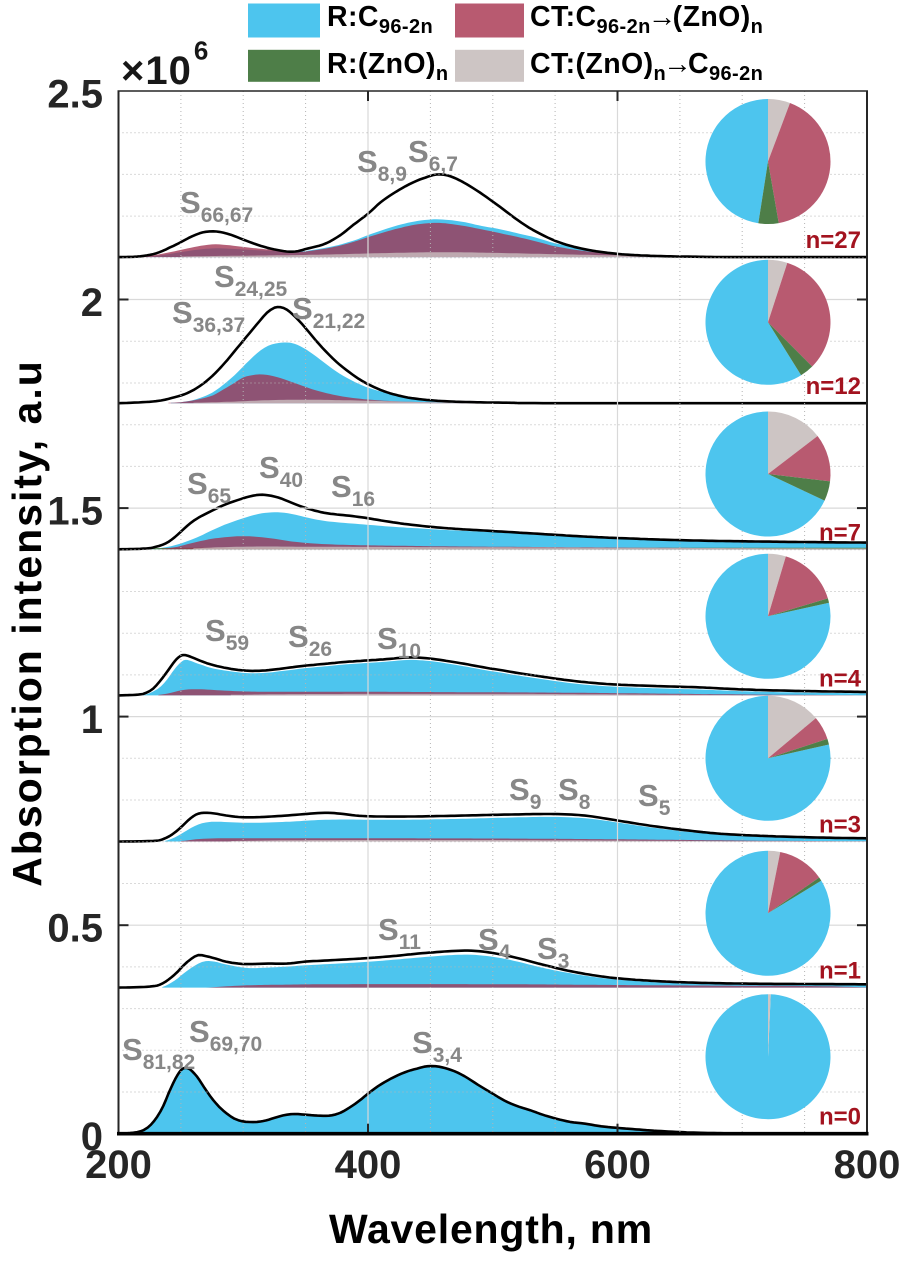 The width and height of the screenshot is (900, 1261). What do you see at coordinates (840, 532) in the screenshot?
I see `svg-text: n=7` at bounding box center [840, 532].